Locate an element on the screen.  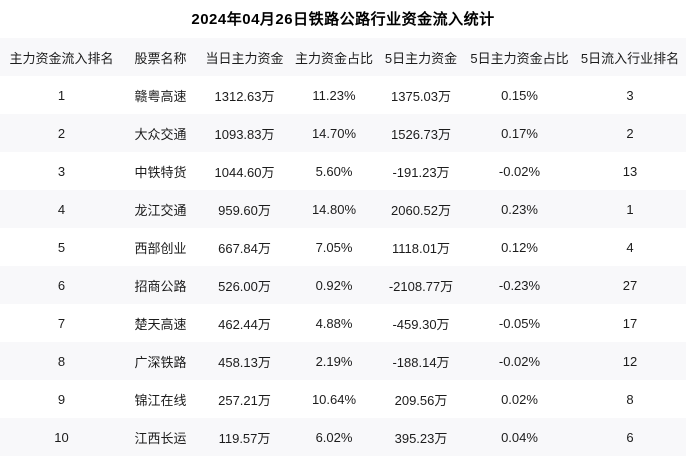
column-header-5day-capital-ratio: 5日主力资金占比 is located at coordinates (519, 58).